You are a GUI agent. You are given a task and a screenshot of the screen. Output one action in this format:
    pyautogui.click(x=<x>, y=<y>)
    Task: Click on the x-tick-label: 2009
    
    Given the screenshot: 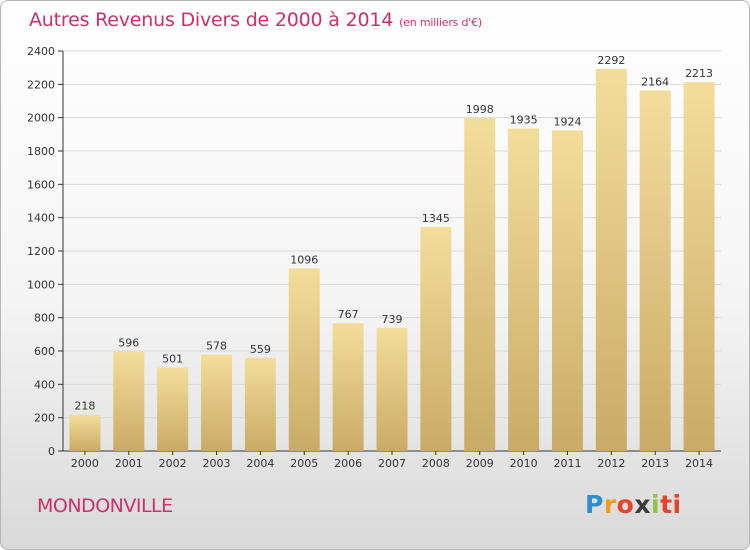 What is the action you would take?
    pyautogui.click(x=480, y=463)
    